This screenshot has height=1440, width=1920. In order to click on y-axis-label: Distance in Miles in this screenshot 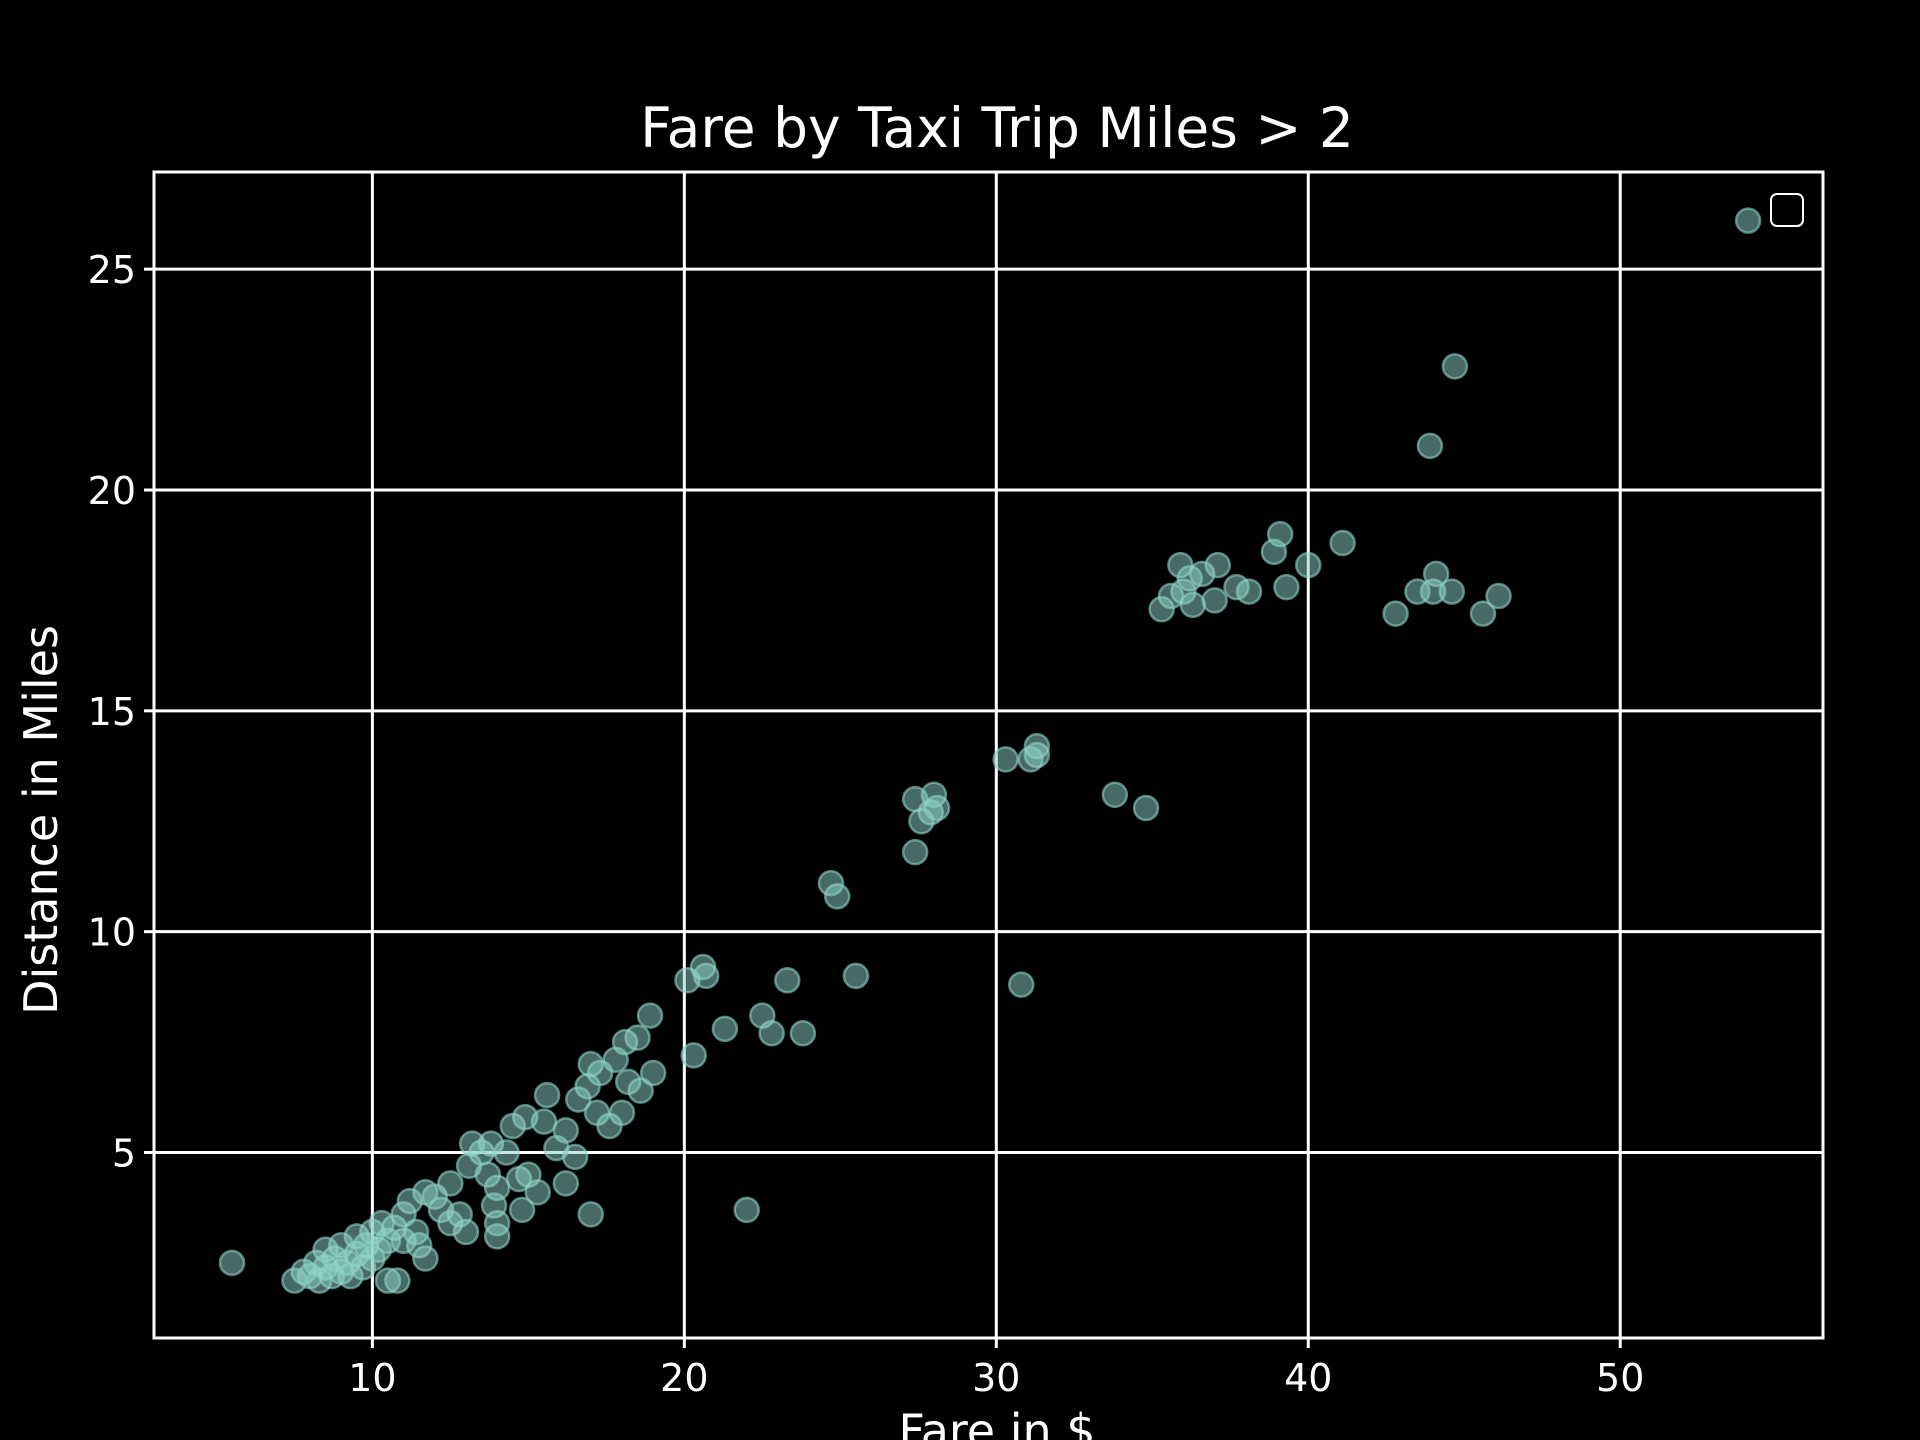, I will do `click(41, 820)`.